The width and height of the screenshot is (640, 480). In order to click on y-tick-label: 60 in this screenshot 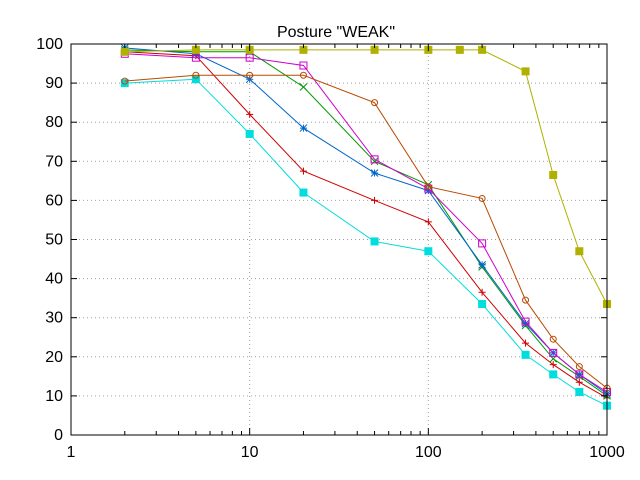, I will do `click(54, 200)`.